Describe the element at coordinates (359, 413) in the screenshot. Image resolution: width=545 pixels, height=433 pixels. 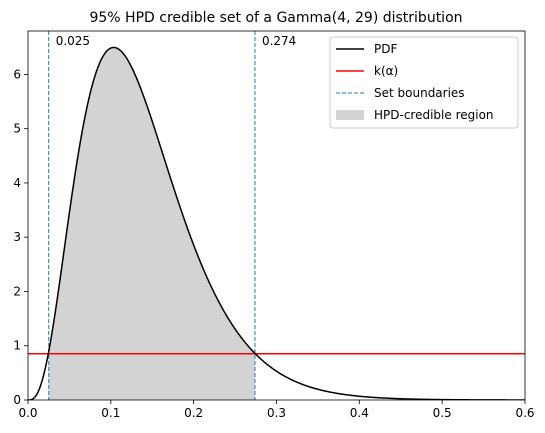
I see `x-tick-label: 0.4` at that location.